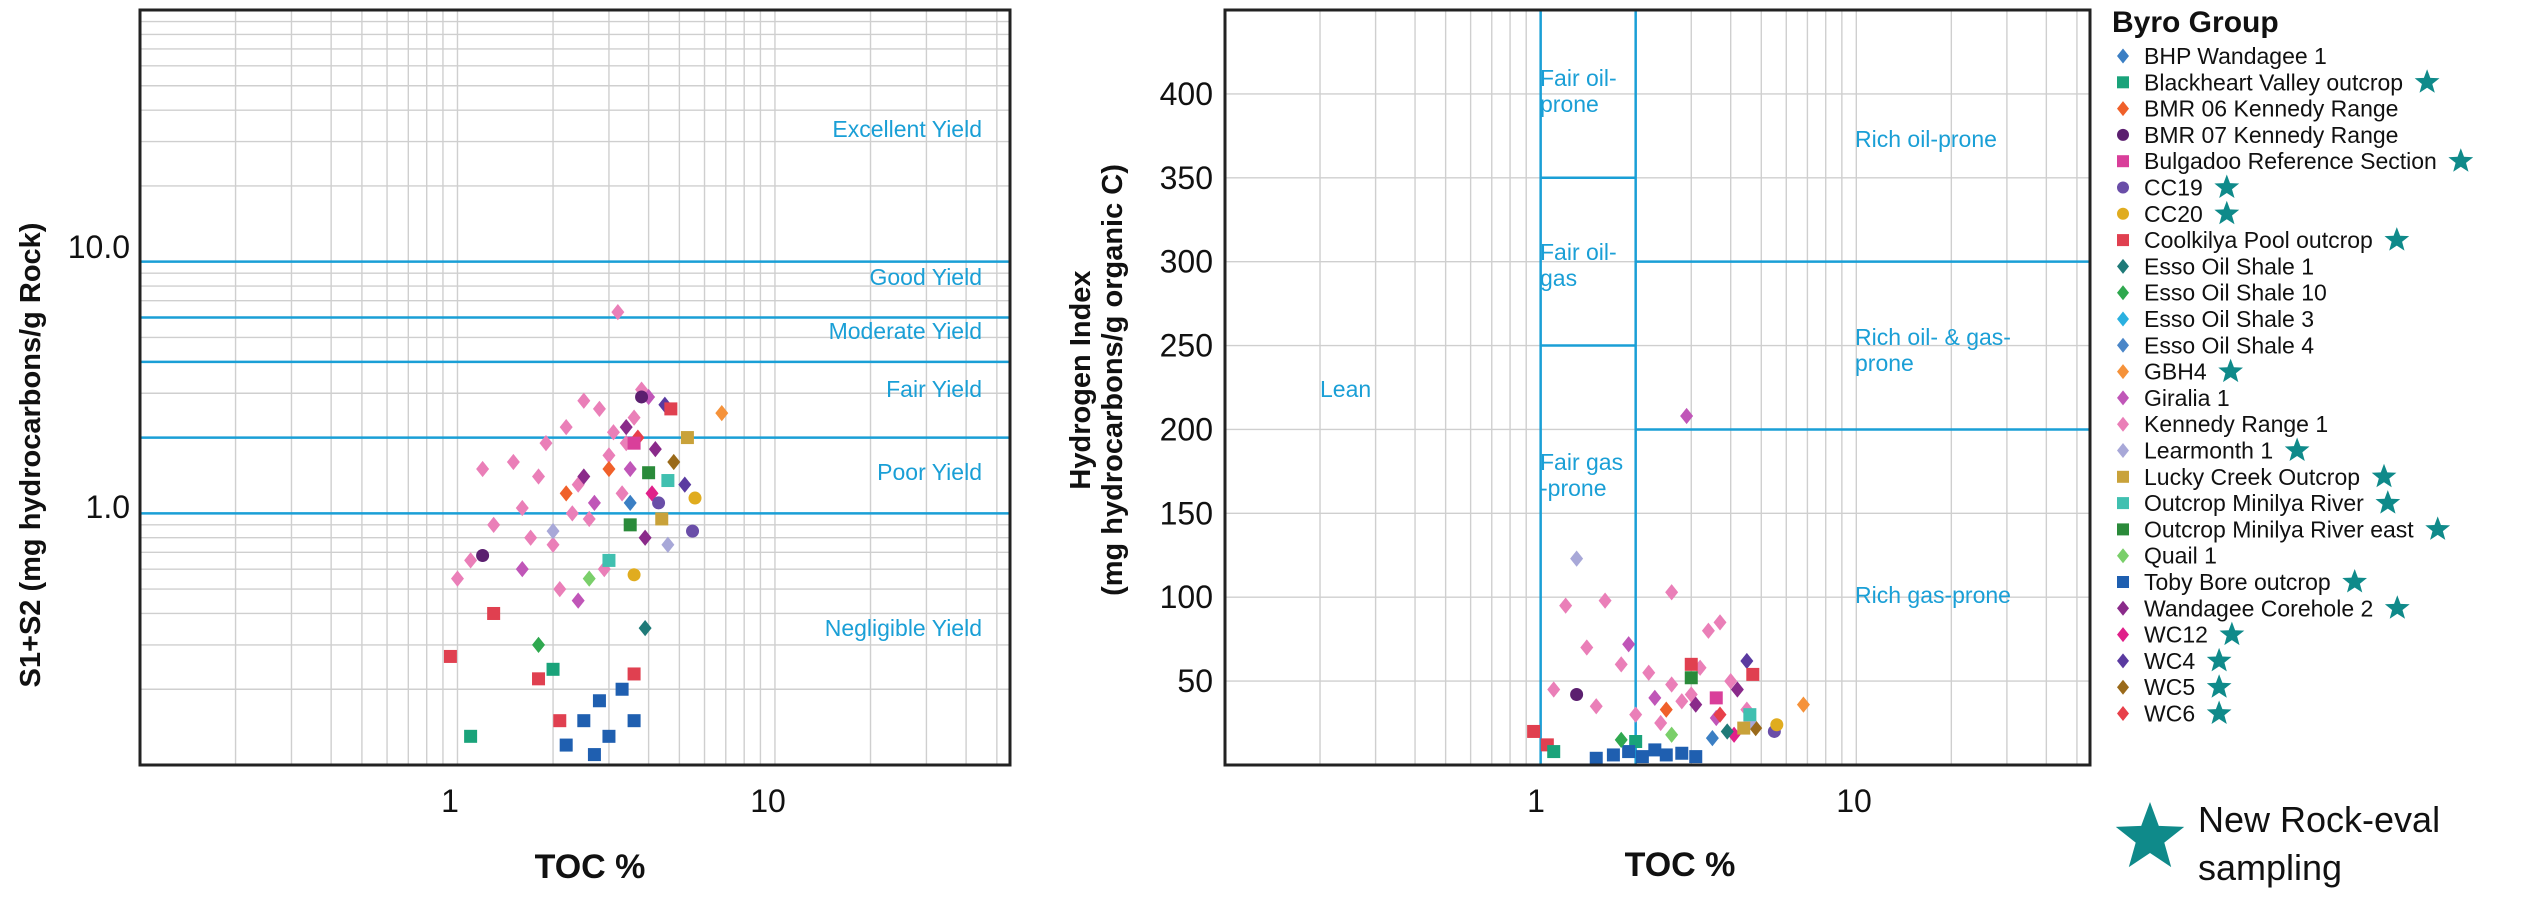 The height and width of the screenshot is (901, 2530). I want to click on y-tick-label: 1.0, so click(108, 507).